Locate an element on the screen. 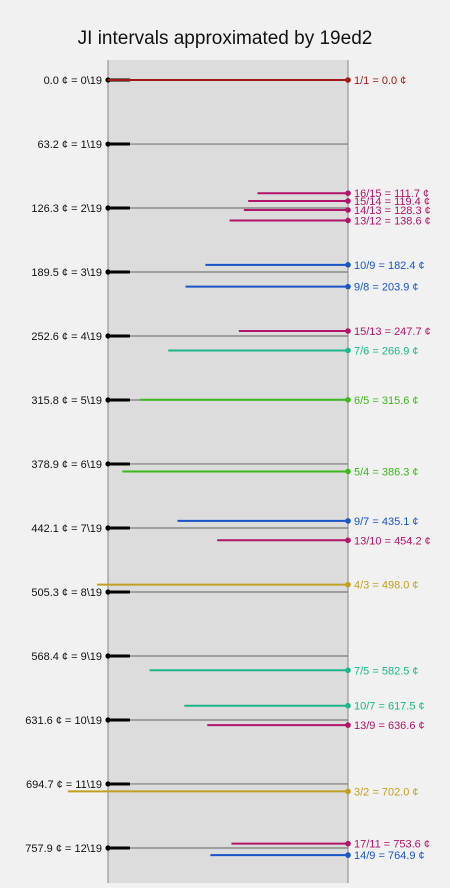 Image resolution: width=450 pixels, height=888 pixels. edo-step-label: 757.9 ¢ = 12\19 is located at coordinates (63, 849).